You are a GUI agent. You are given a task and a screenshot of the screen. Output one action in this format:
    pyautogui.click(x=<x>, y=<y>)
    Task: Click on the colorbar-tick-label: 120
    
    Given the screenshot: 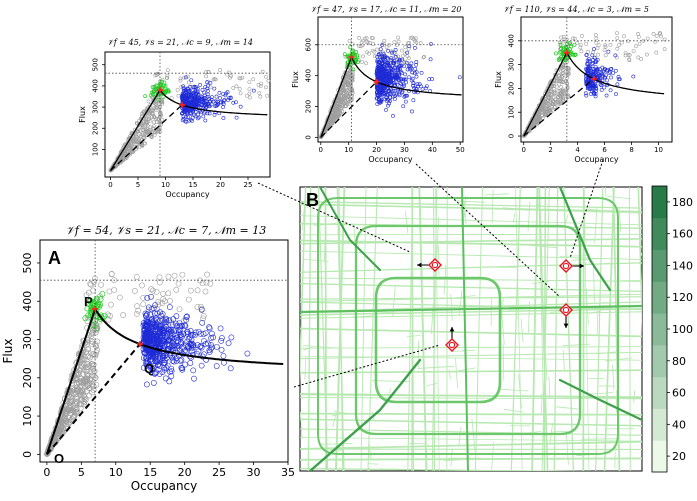 What is the action you would take?
    pyautogui.click(x=682, y=297)
    